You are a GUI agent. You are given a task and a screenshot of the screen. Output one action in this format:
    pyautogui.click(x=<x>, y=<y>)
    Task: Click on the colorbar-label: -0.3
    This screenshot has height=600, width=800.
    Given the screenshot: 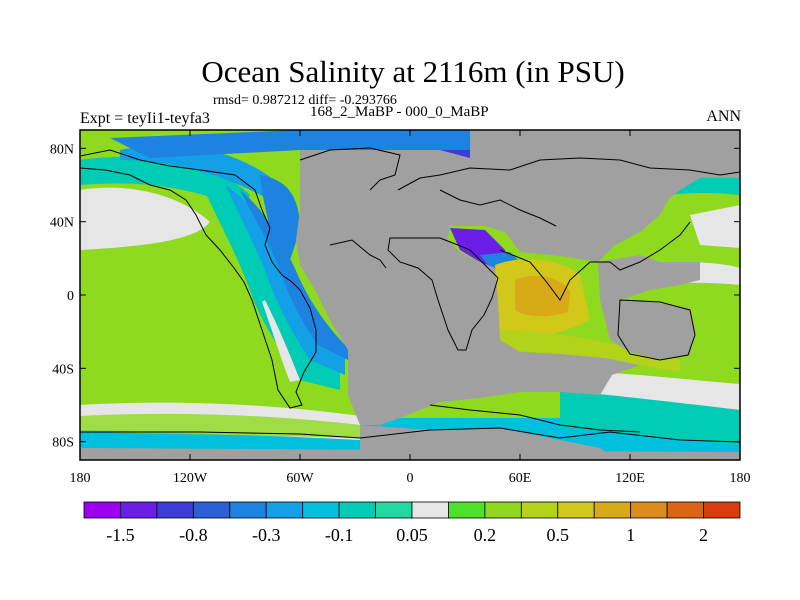 What is the action you would take?
    pyautogui.click(x=266, y=535)
    